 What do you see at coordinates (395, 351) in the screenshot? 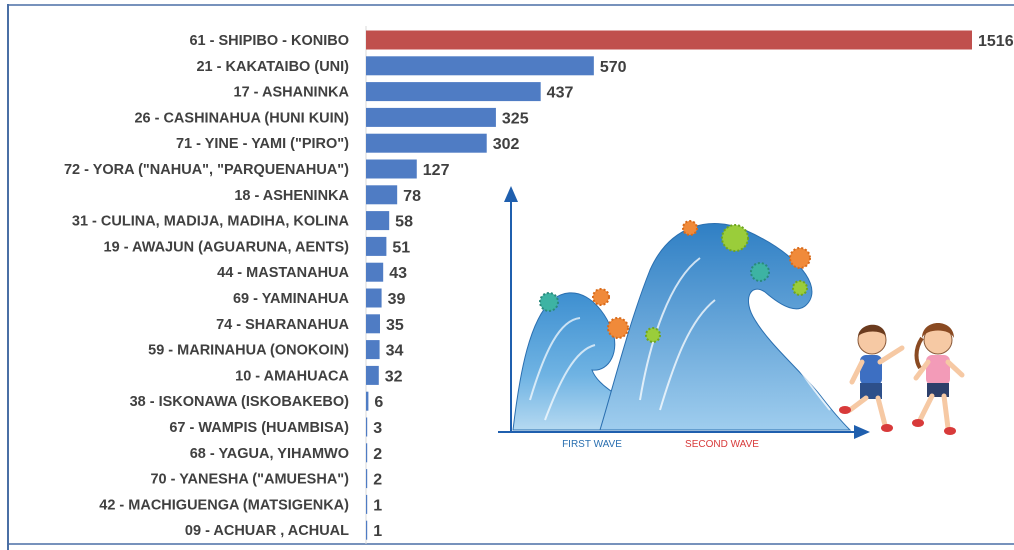
I see `value-label: 34` at bounding box center [395, 351].